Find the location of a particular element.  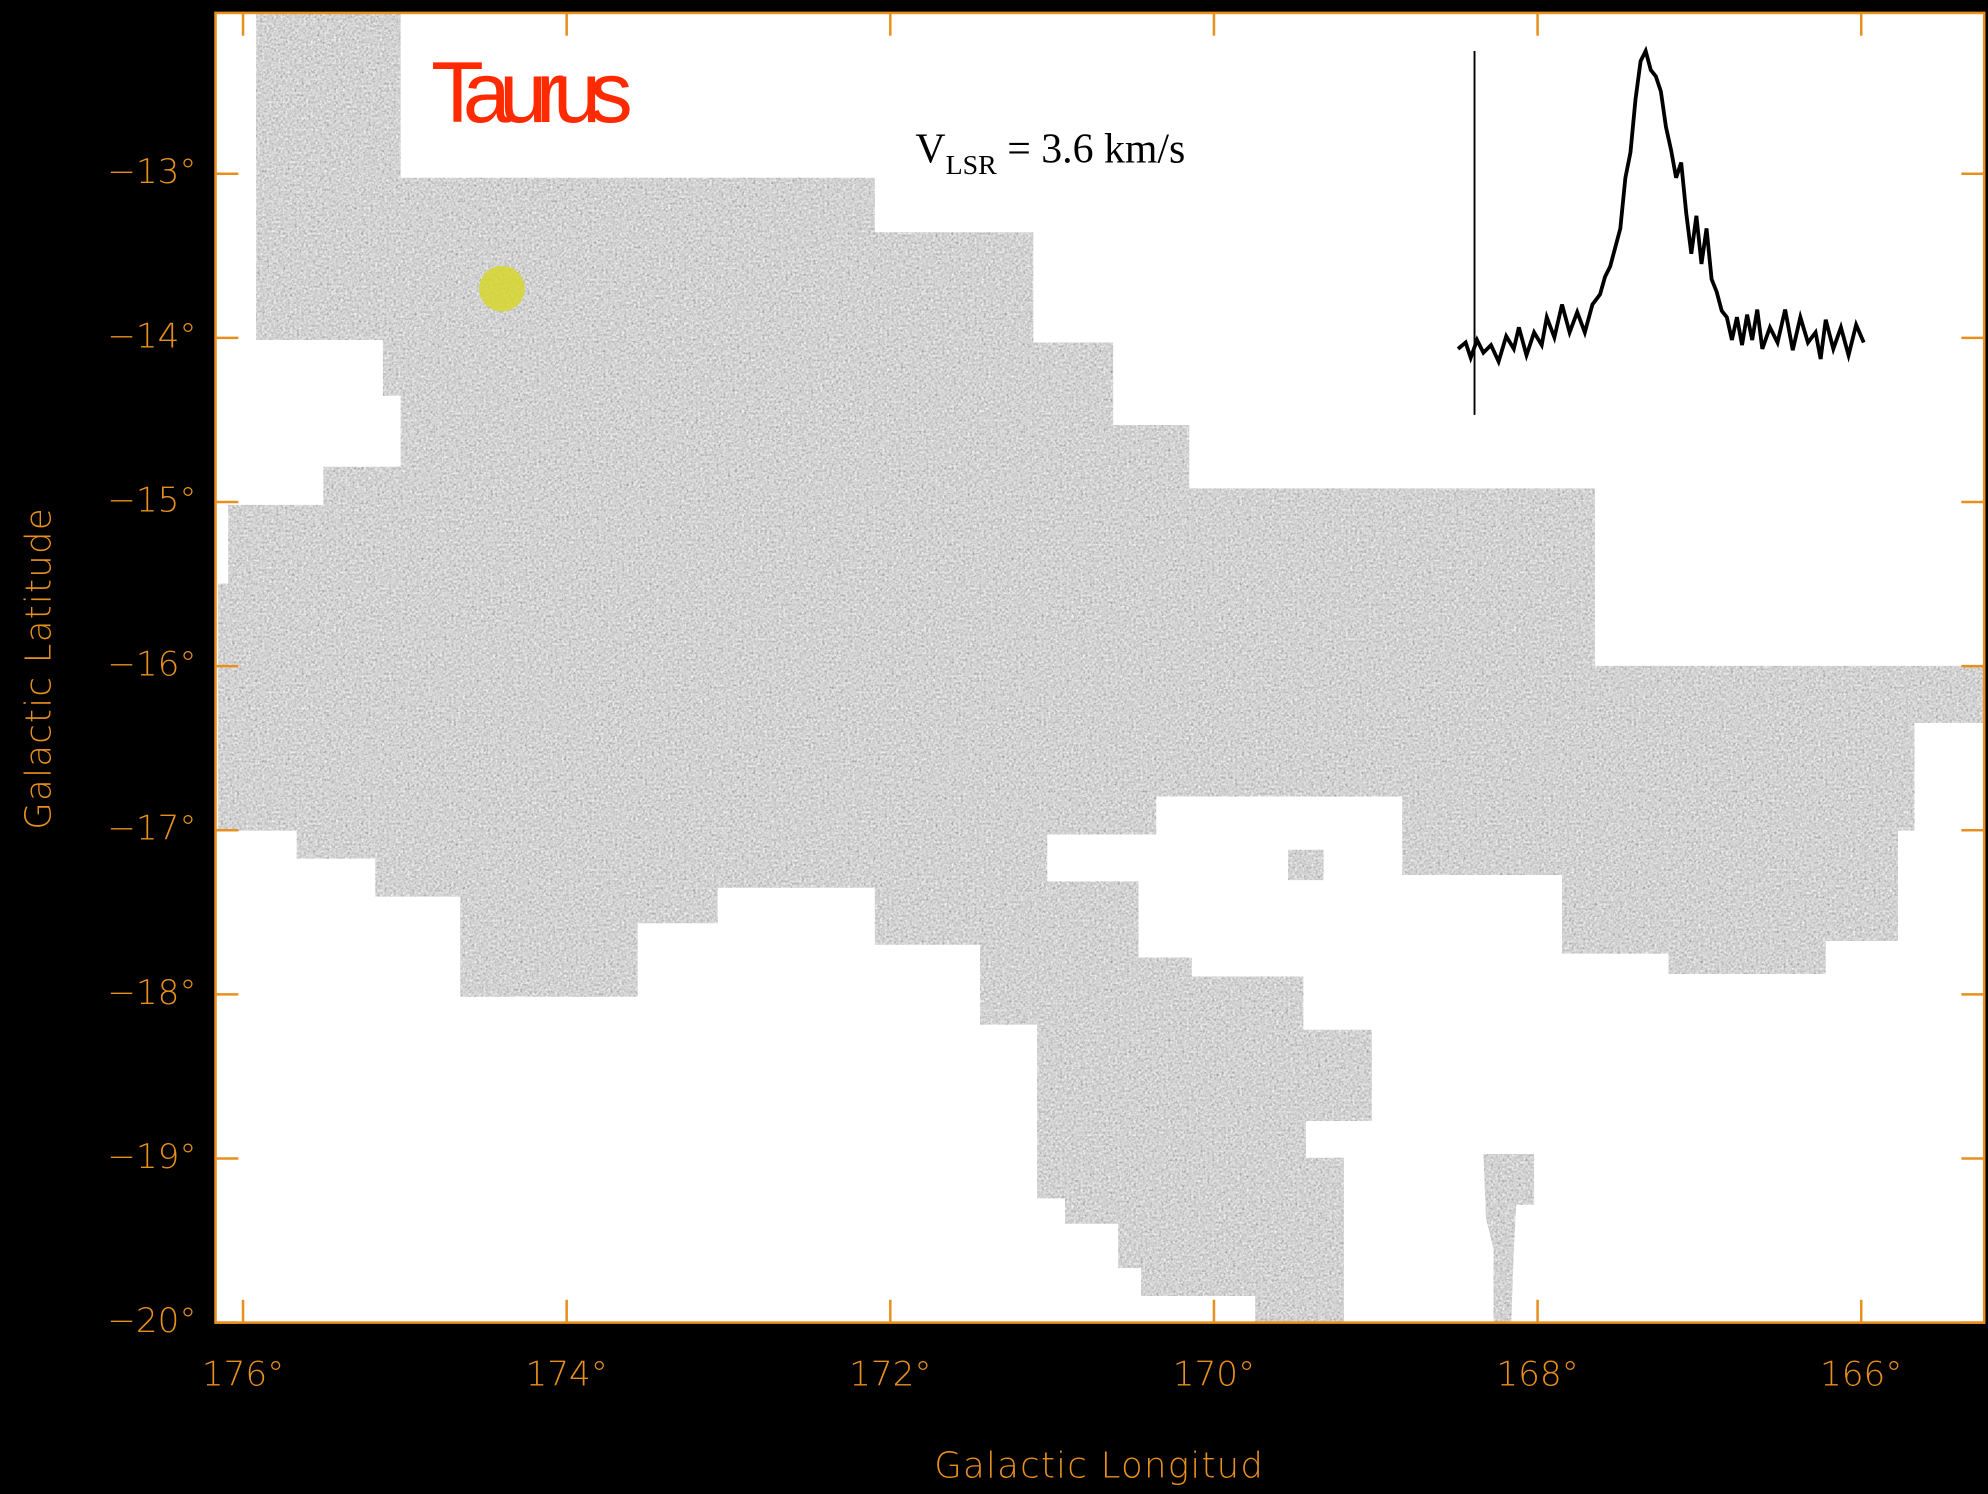

y-tick-label: −14° is located at coordinates (151, 336).